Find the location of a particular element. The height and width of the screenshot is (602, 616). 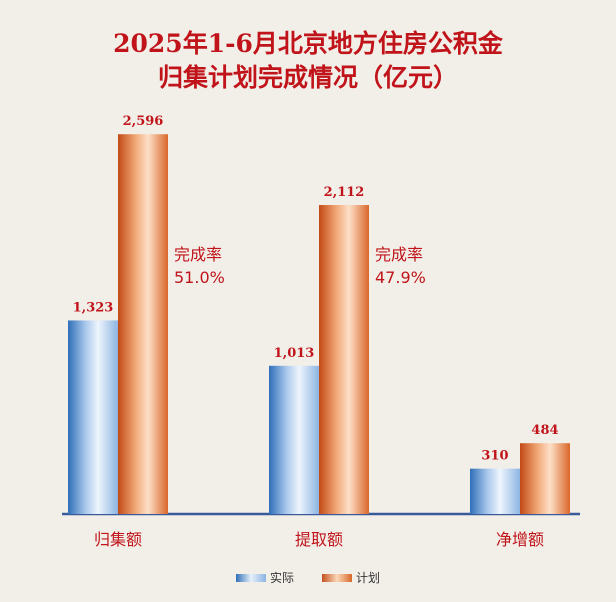

data-label-plan-0: 2,596 is located at coordinates (143, 121).